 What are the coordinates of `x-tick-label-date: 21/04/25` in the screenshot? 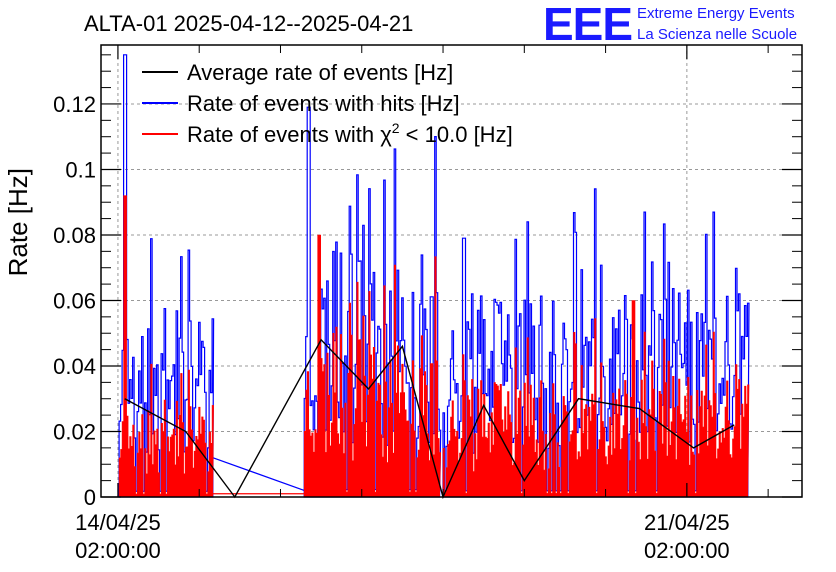 It's located at (687, 522).